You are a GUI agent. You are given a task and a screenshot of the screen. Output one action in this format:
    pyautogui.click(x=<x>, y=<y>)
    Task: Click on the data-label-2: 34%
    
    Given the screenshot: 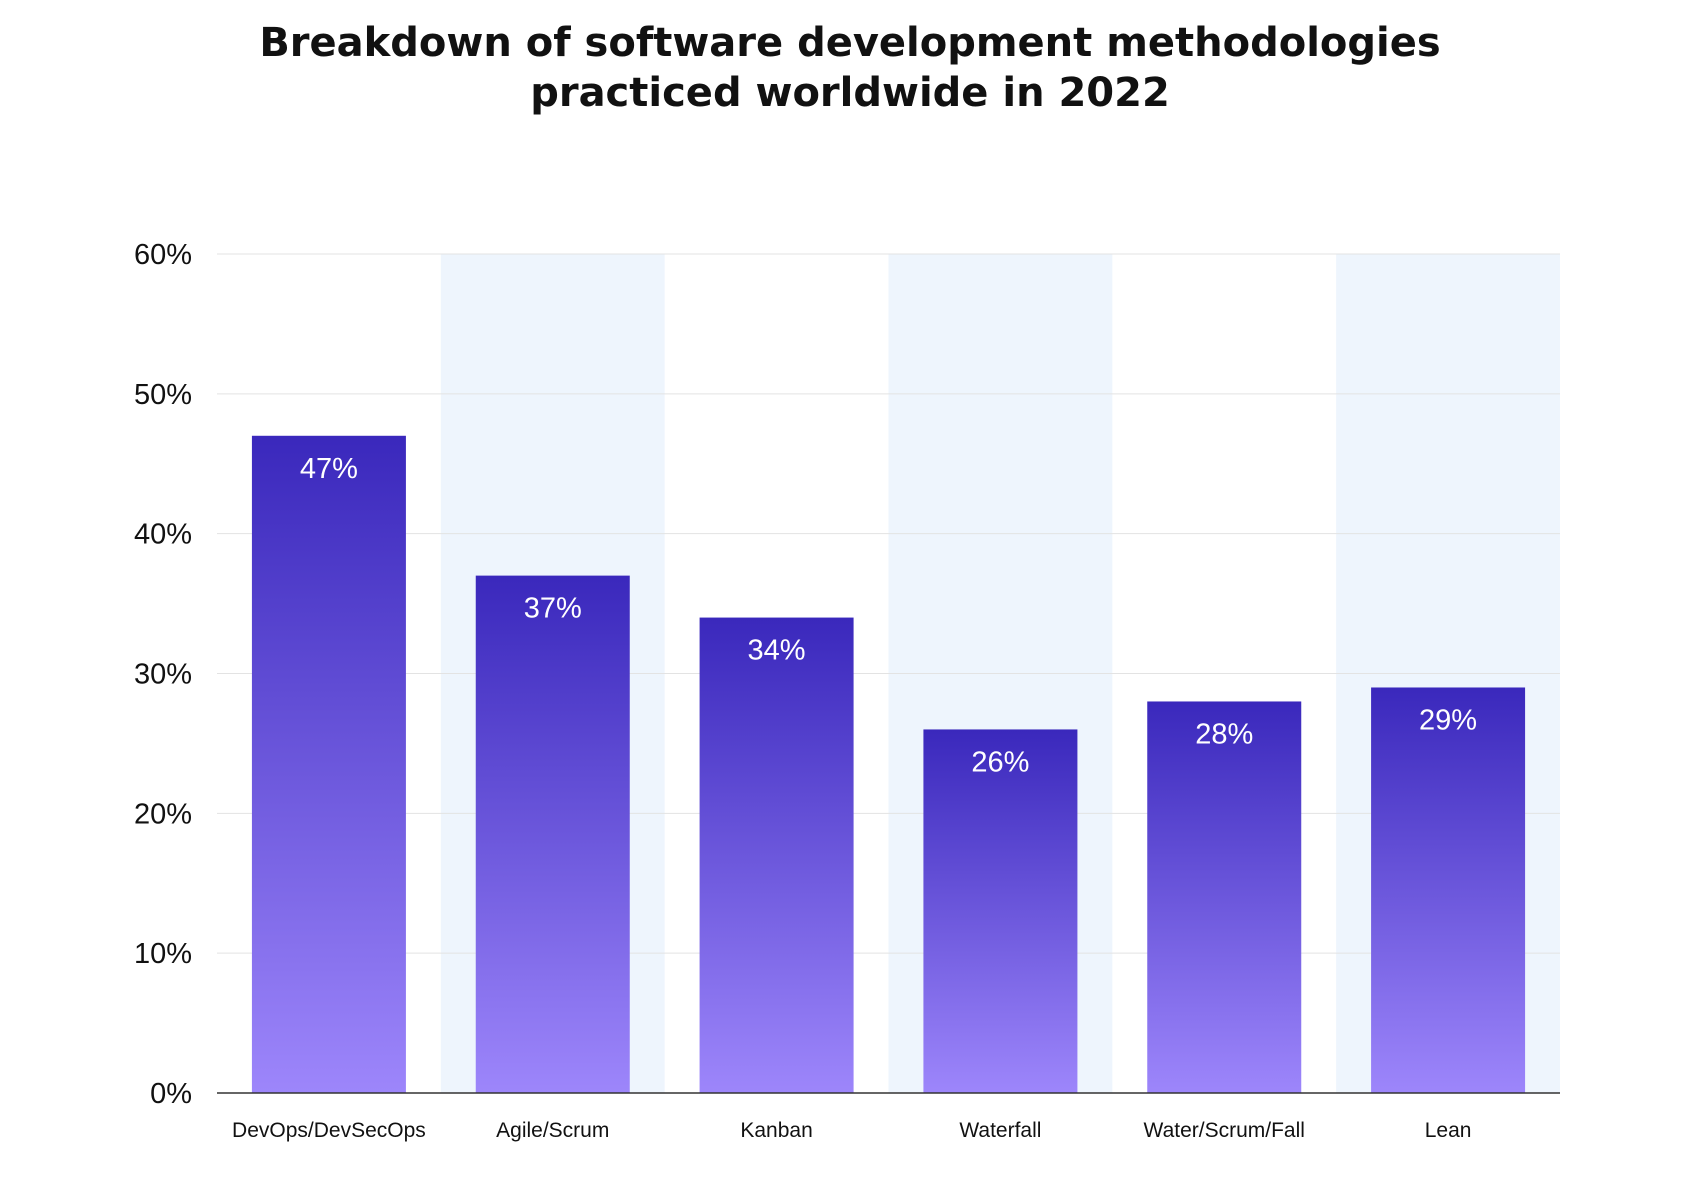 What is the action you would take?
    pyautogui.click(x=777, y=651)
    